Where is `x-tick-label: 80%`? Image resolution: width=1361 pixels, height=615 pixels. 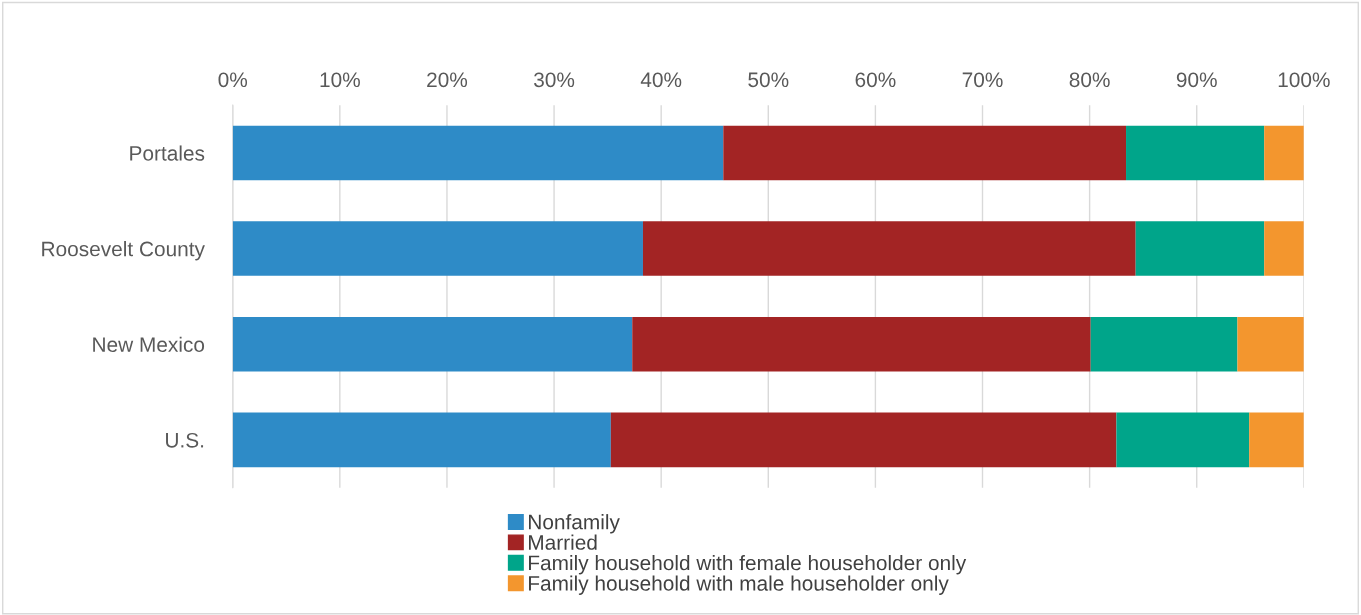
x-tick-label: 80% is located at coordinates (1089, 80).